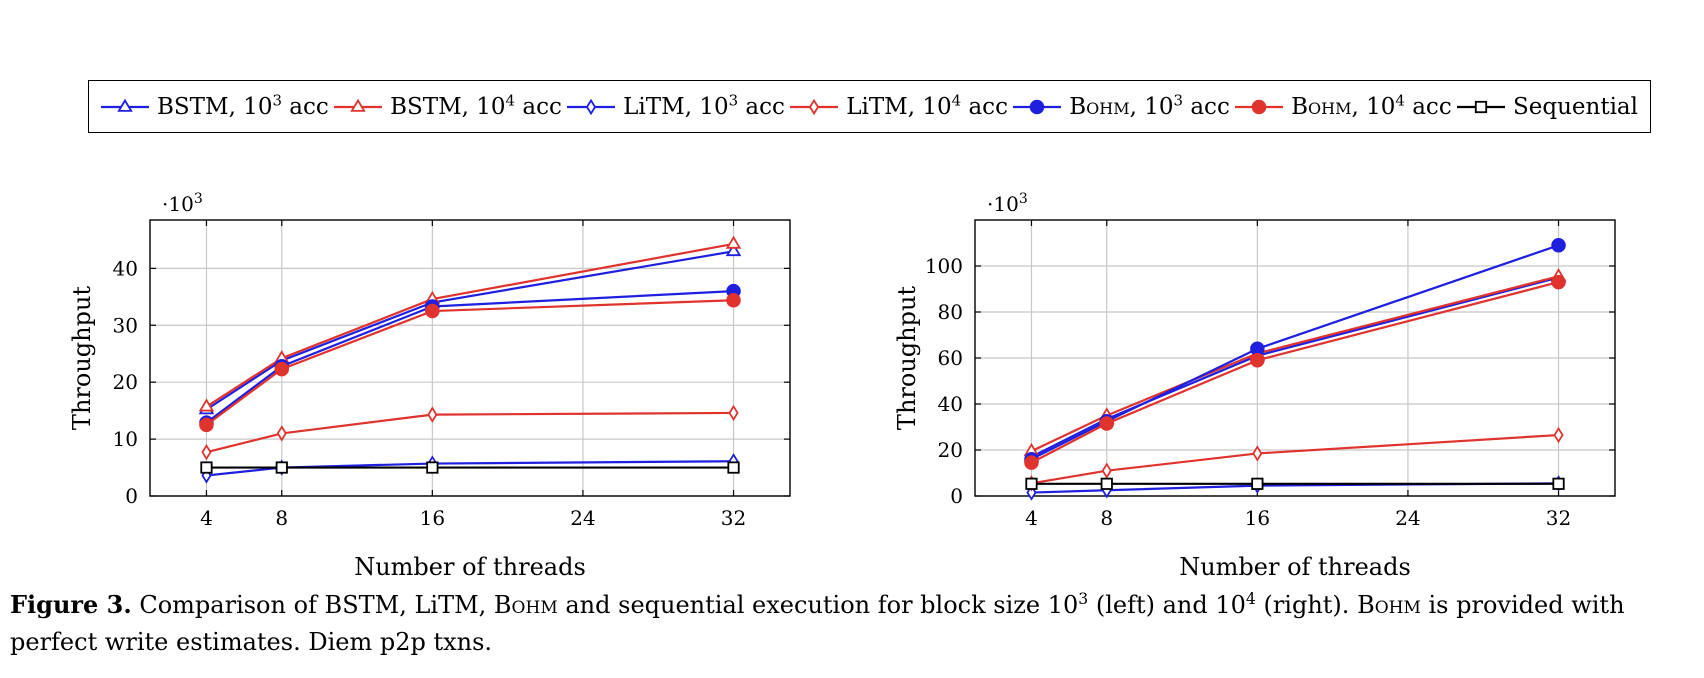  What do you see at coordinates (1342, 106) in the screenshot?
I see `legend-entry-bohm-1e4: Bohm, 104 acc` at bounding box center [1342, 106].